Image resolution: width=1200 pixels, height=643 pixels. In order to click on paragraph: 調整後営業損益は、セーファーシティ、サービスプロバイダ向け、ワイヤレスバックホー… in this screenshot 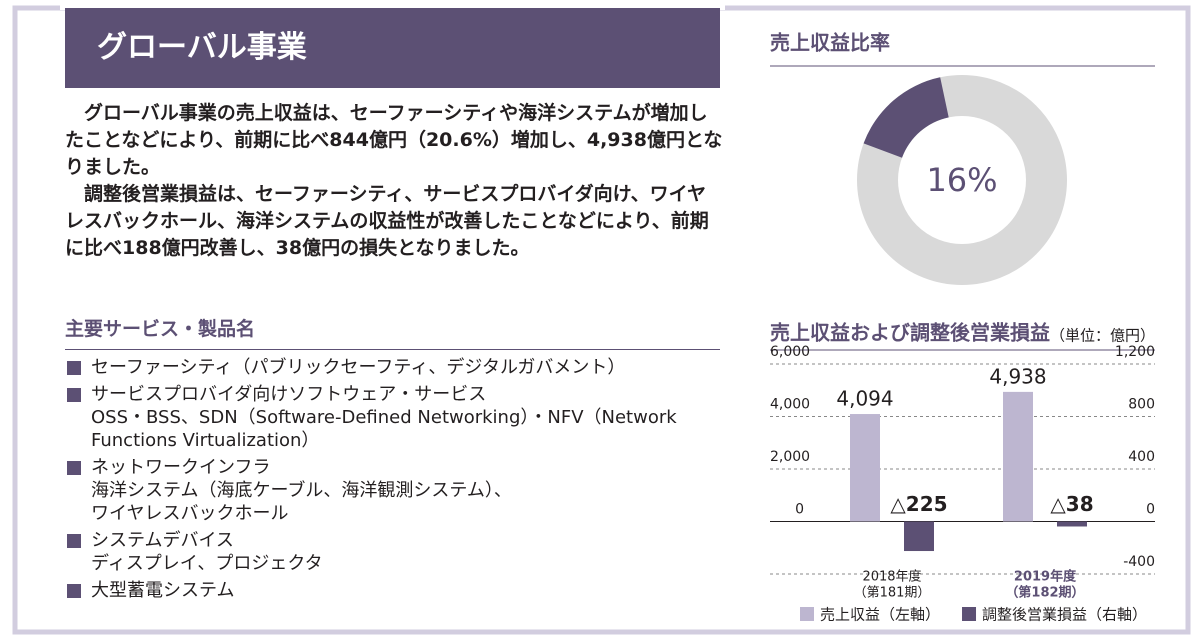, I will do `click(387, 221)`.